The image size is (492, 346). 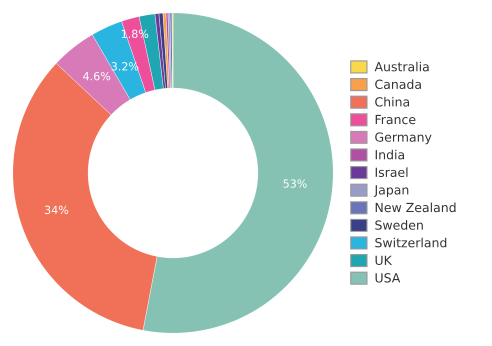 I want to click on legend-label: UK, so click(x=384, y=260).